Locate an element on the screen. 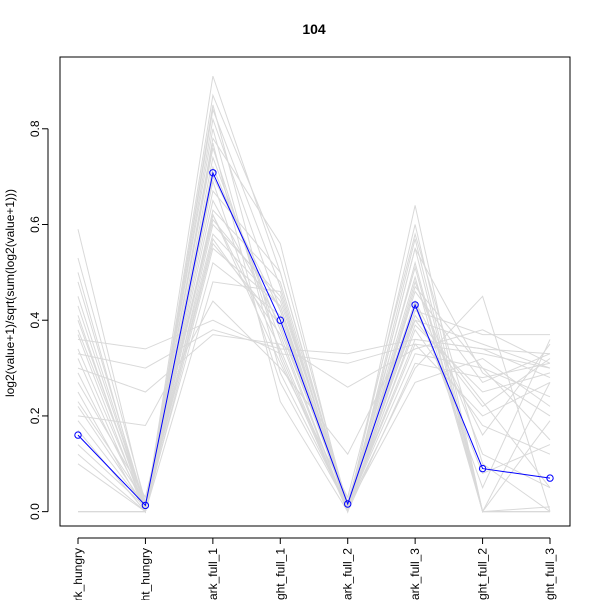  y-tick-label: 0.2 is located at coordinates (35, 415).